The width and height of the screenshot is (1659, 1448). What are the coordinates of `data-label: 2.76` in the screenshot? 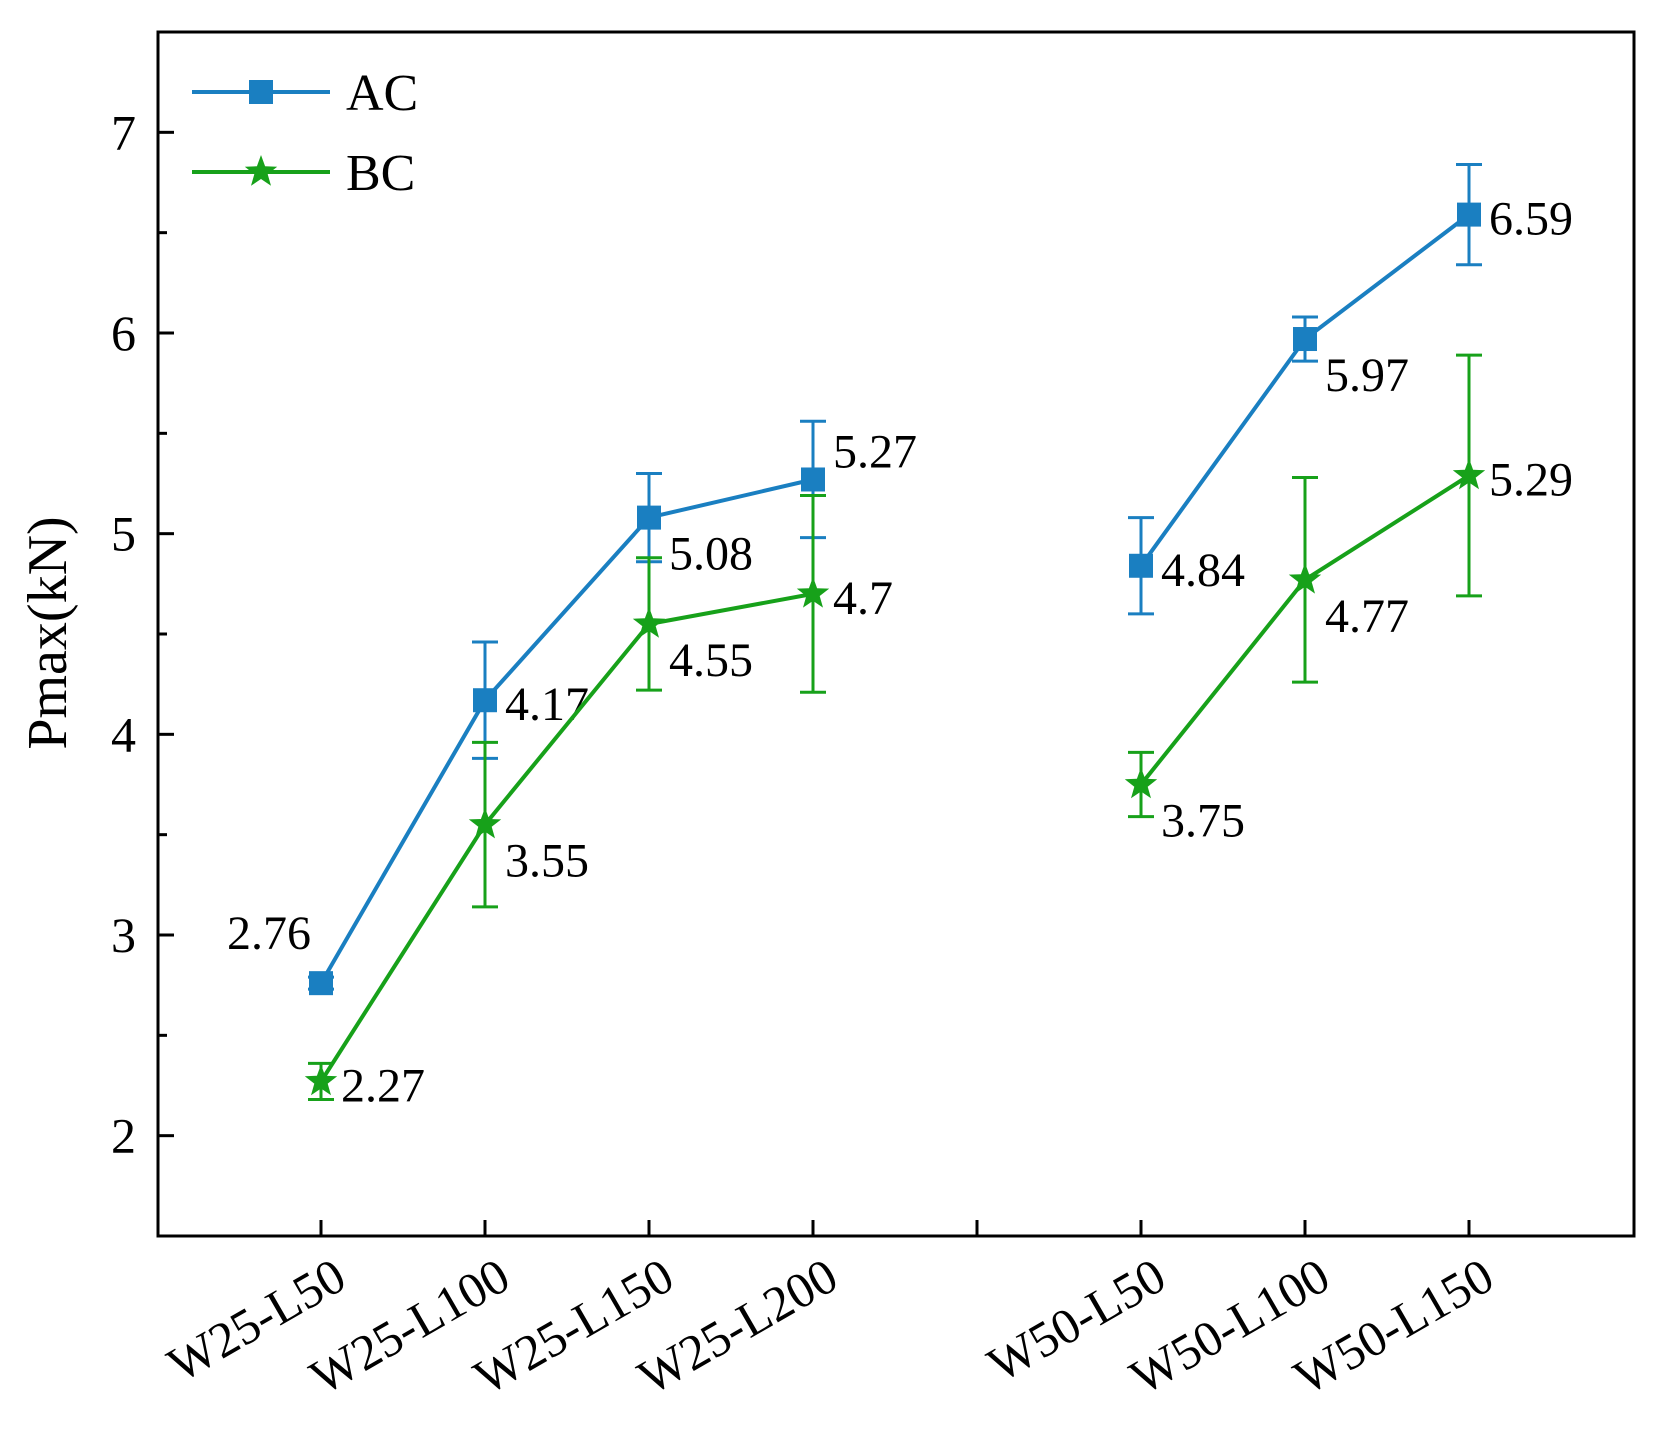 It's located at (269, 933).